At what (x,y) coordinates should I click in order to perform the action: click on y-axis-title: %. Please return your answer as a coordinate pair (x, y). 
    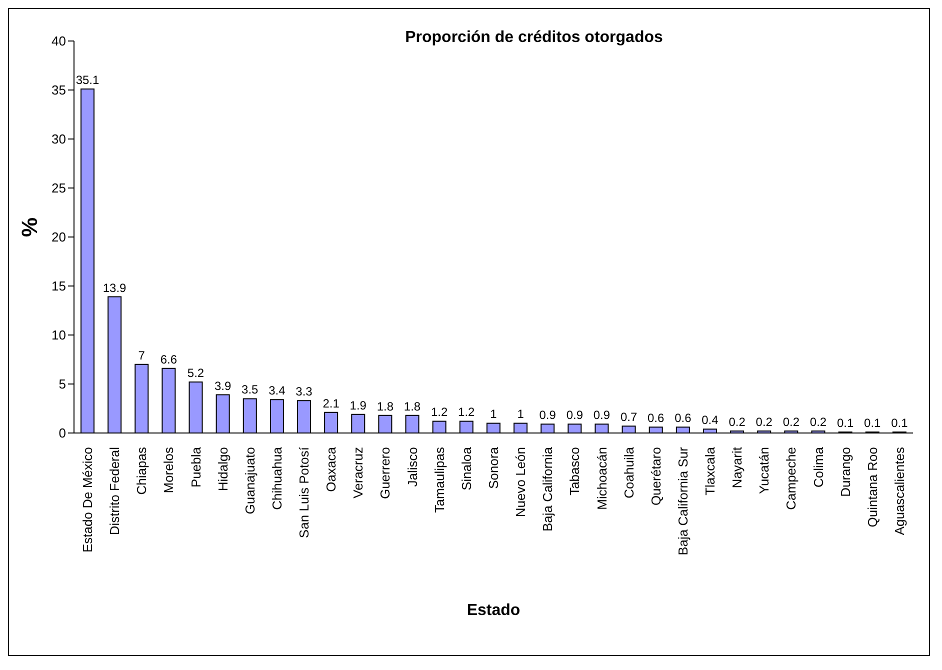
    Looking at the image, I should click on (29, 227).